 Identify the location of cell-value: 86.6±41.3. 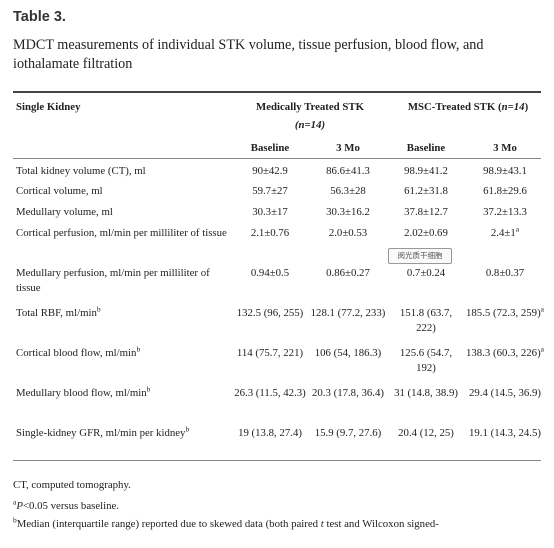
(348, 171).